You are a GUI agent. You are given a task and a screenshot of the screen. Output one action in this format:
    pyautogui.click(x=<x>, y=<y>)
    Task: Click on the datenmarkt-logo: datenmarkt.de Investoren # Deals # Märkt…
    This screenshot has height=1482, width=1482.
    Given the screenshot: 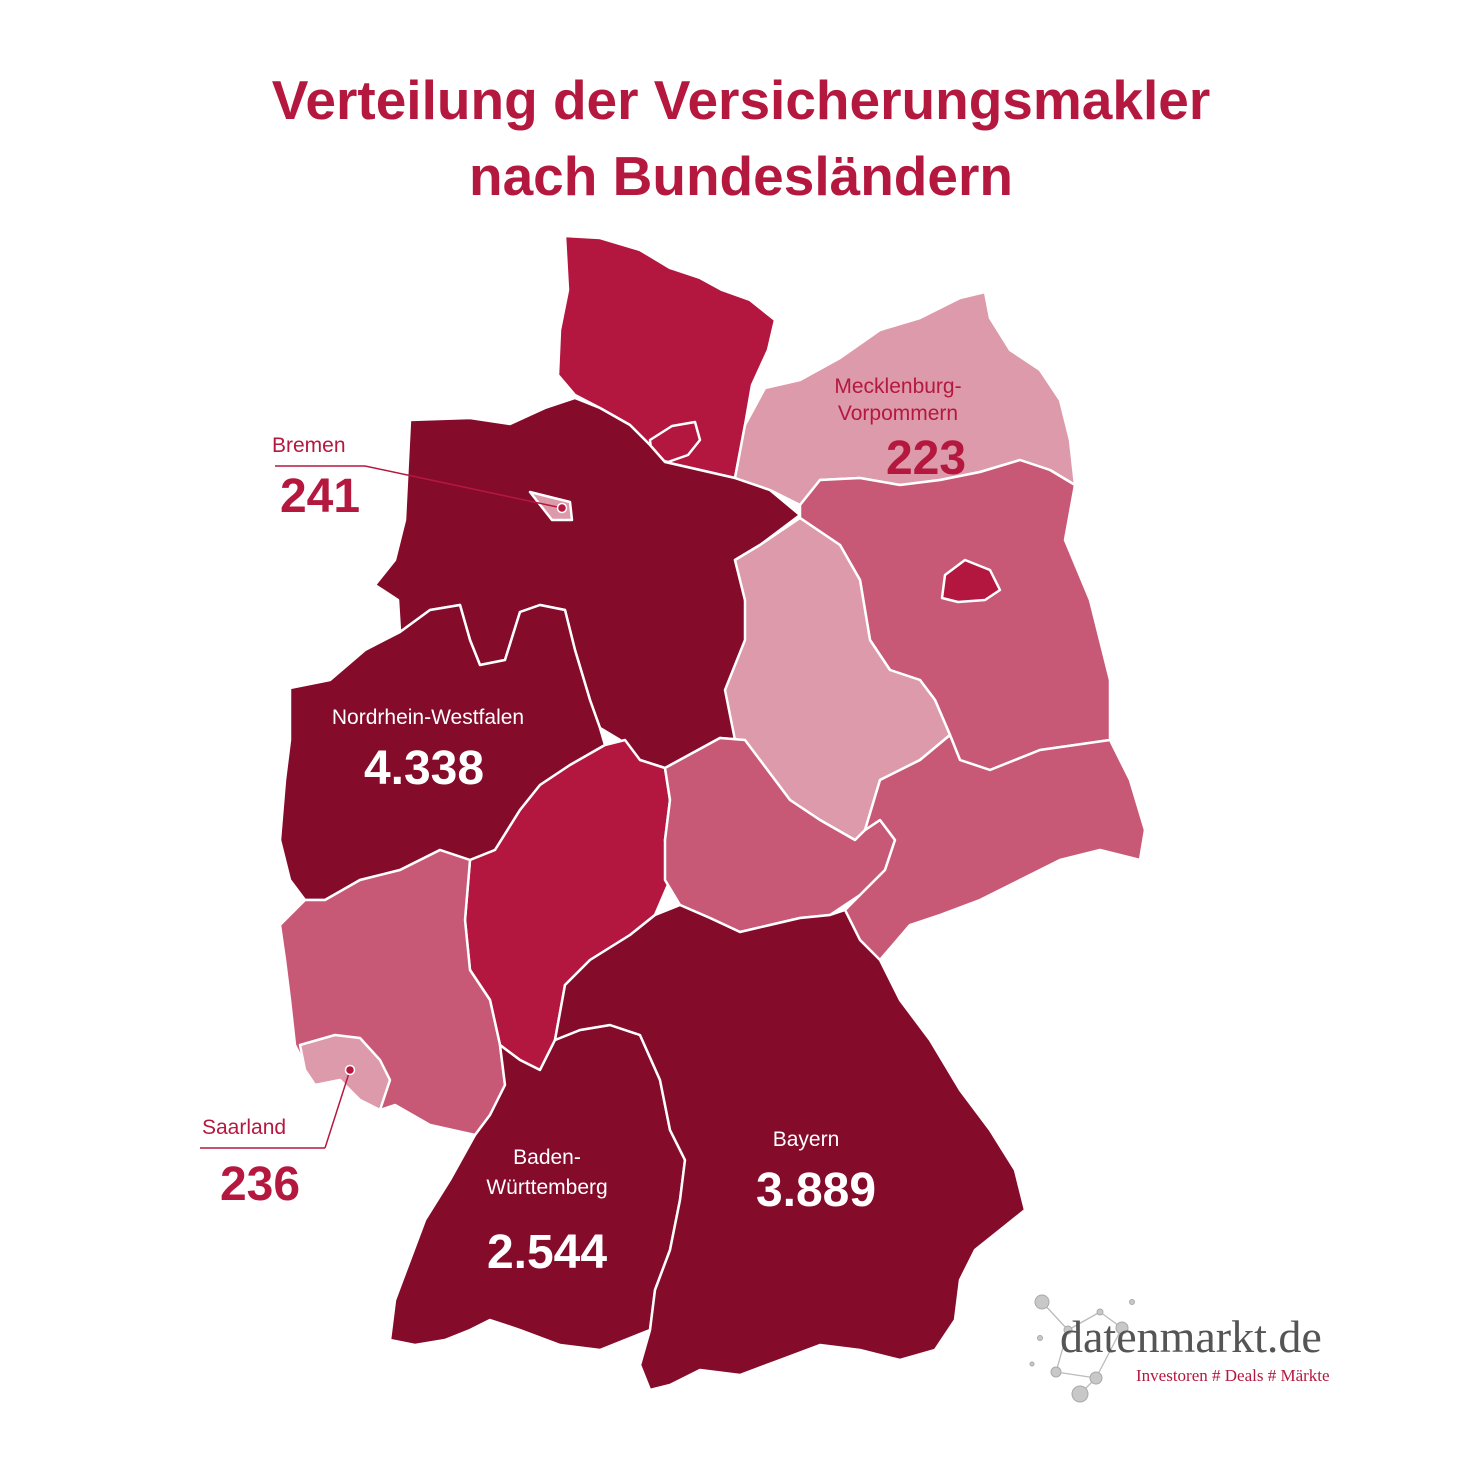 What is the action you would take?
    pyautogui.click(x=1210, y=1350)
    